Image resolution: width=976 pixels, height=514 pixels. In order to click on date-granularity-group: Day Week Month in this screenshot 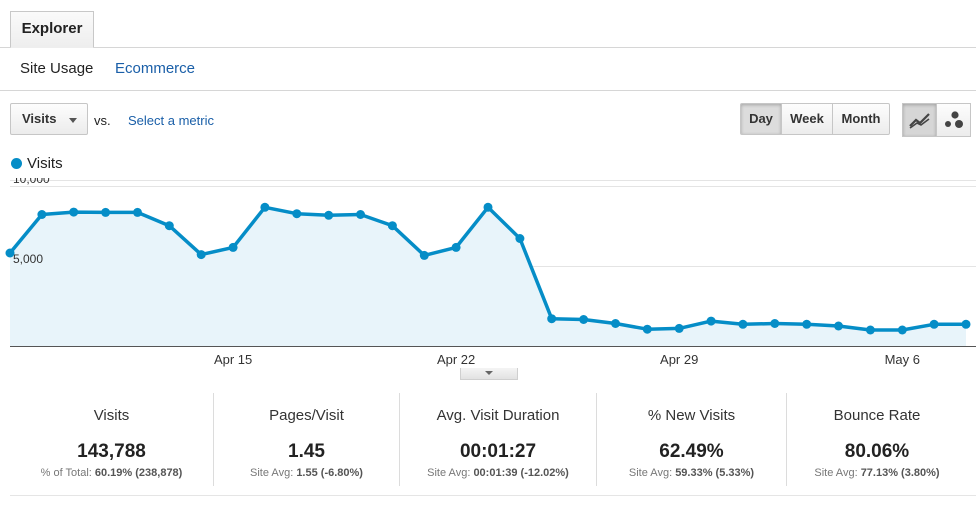, I will do `click(815, 119)`.